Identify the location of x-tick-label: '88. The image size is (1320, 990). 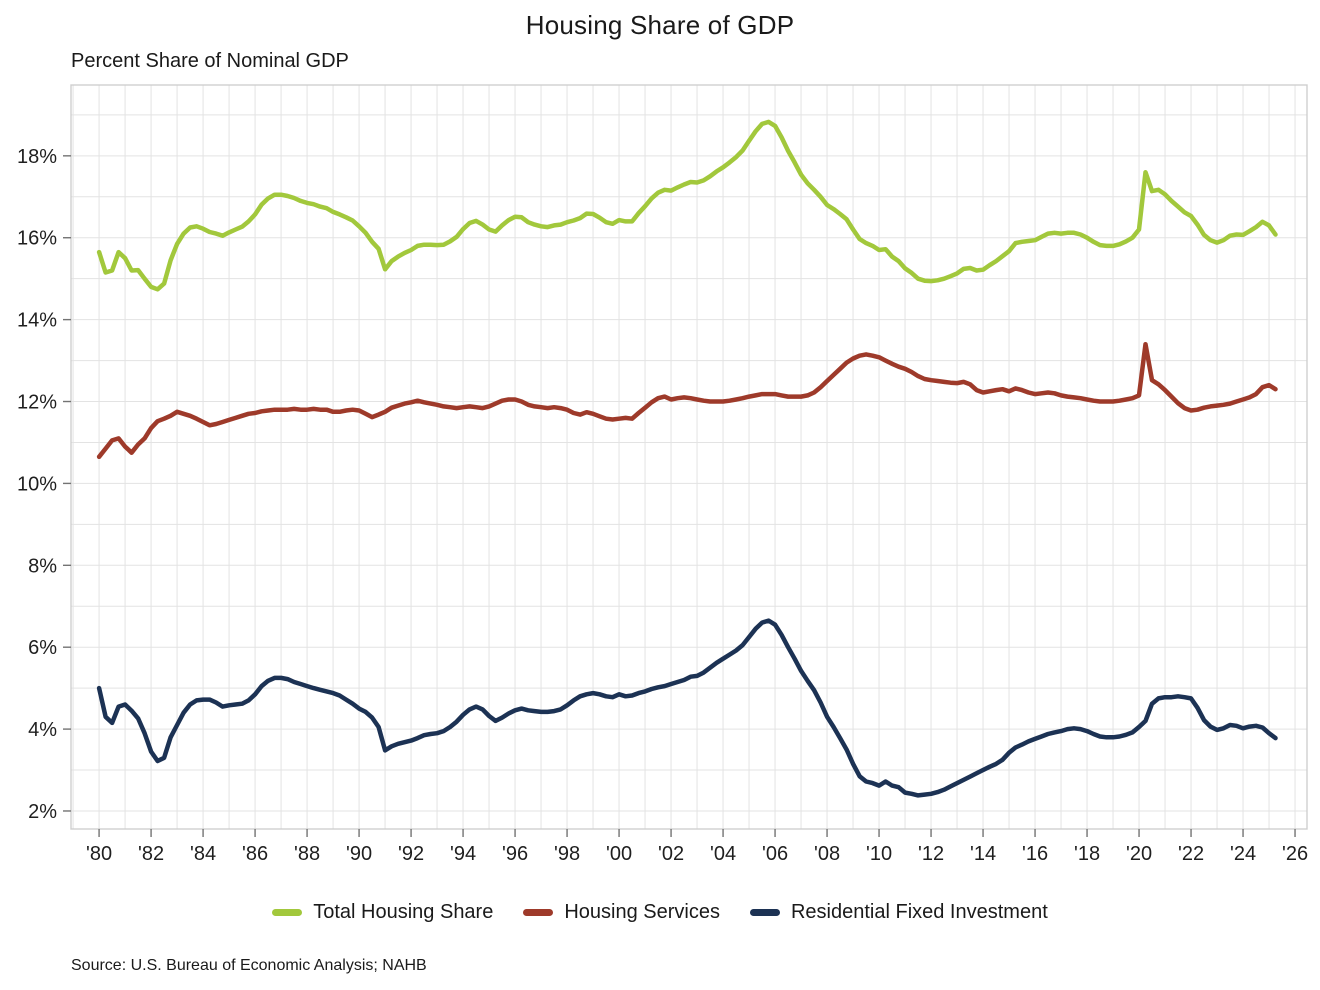
(307, 854).